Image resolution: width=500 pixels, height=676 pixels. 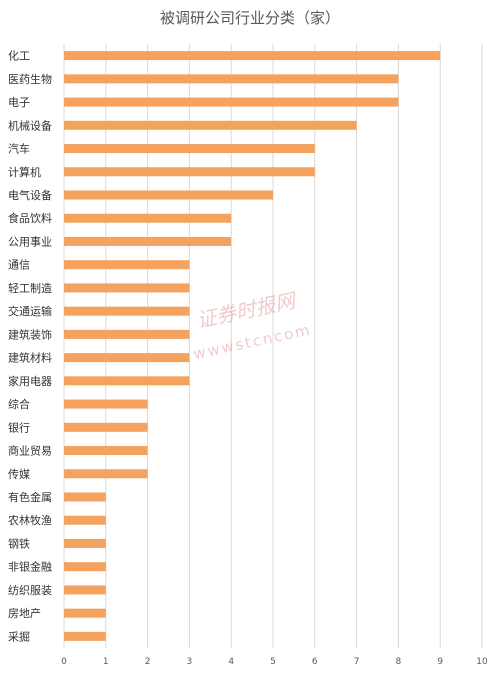 What do you see at coordinates (30, 520) in the screenshot?
I see `category-label: 农林牧渔` at bounding box center [30, 520].